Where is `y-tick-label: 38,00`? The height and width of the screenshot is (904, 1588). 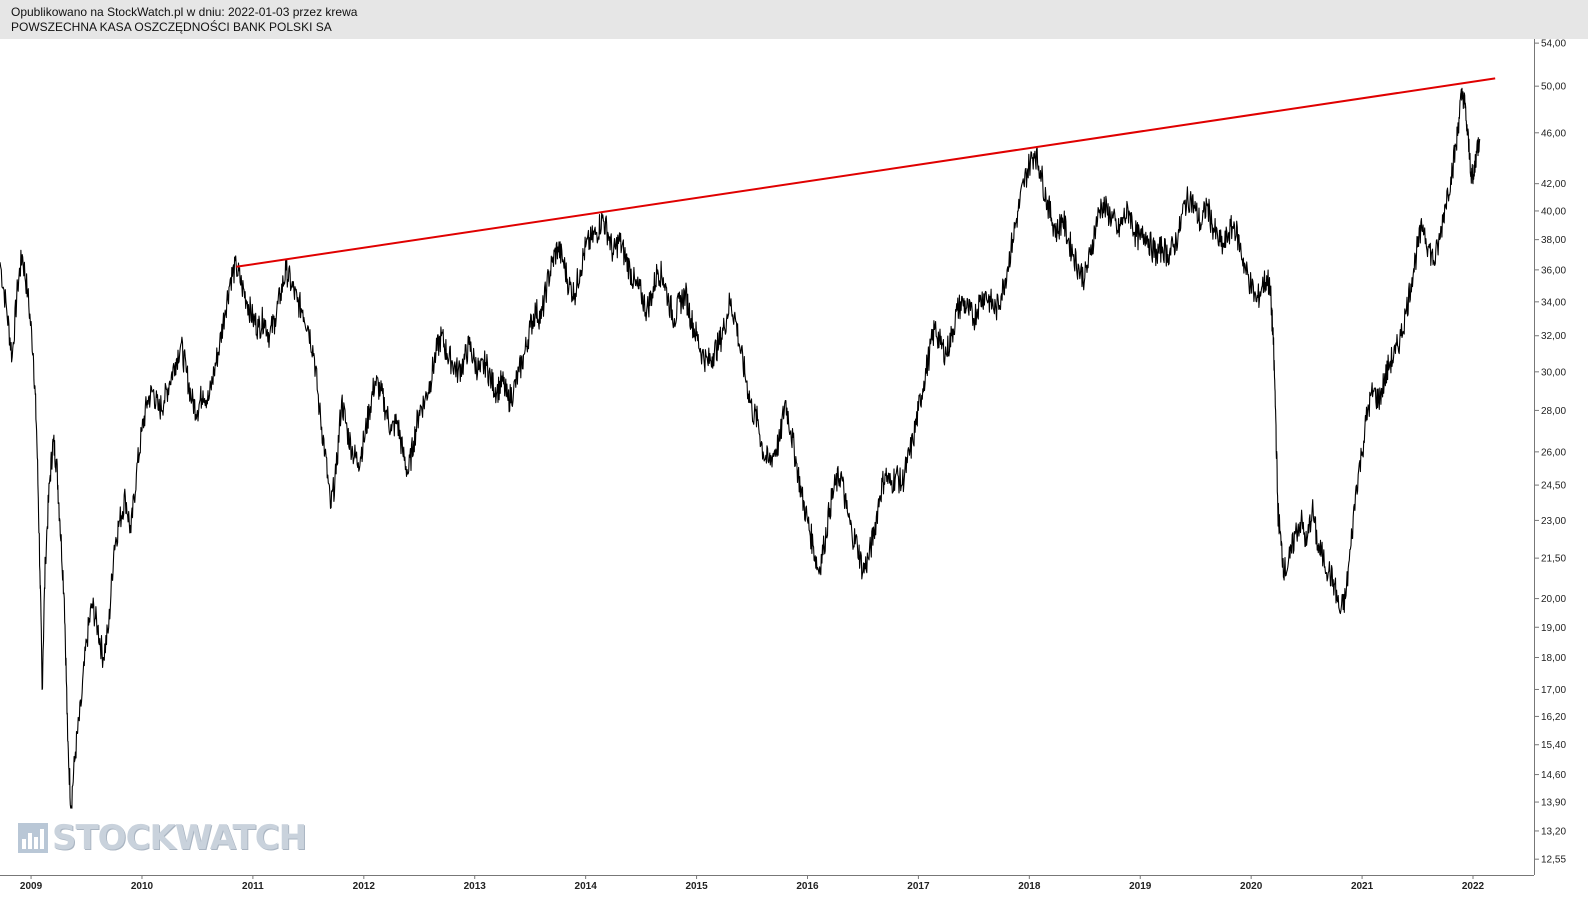
y-tick-label: 38,00 is located at coordinates (1553, 240).